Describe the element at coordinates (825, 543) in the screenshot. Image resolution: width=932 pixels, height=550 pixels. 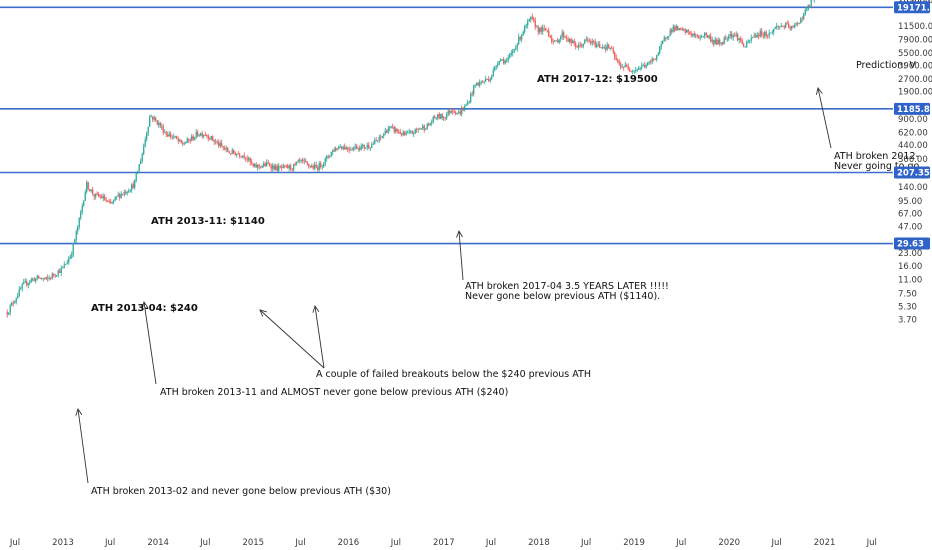
I see `x-tick-label: 2021` at that location.